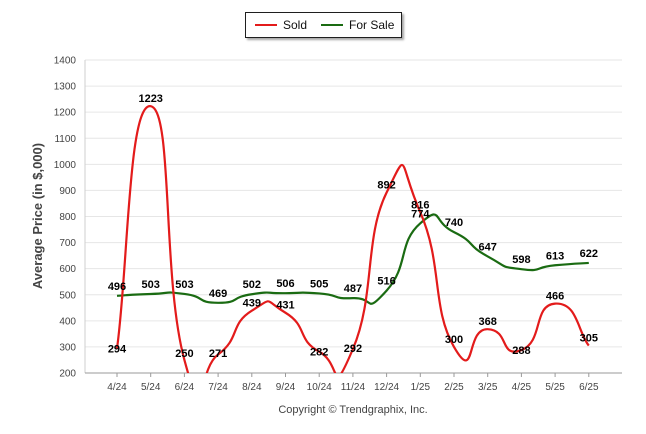 Image resolution: width=646 pixels, height=434 pixels. I want to click on x-tick-label: 3/25, so click(488, 387).